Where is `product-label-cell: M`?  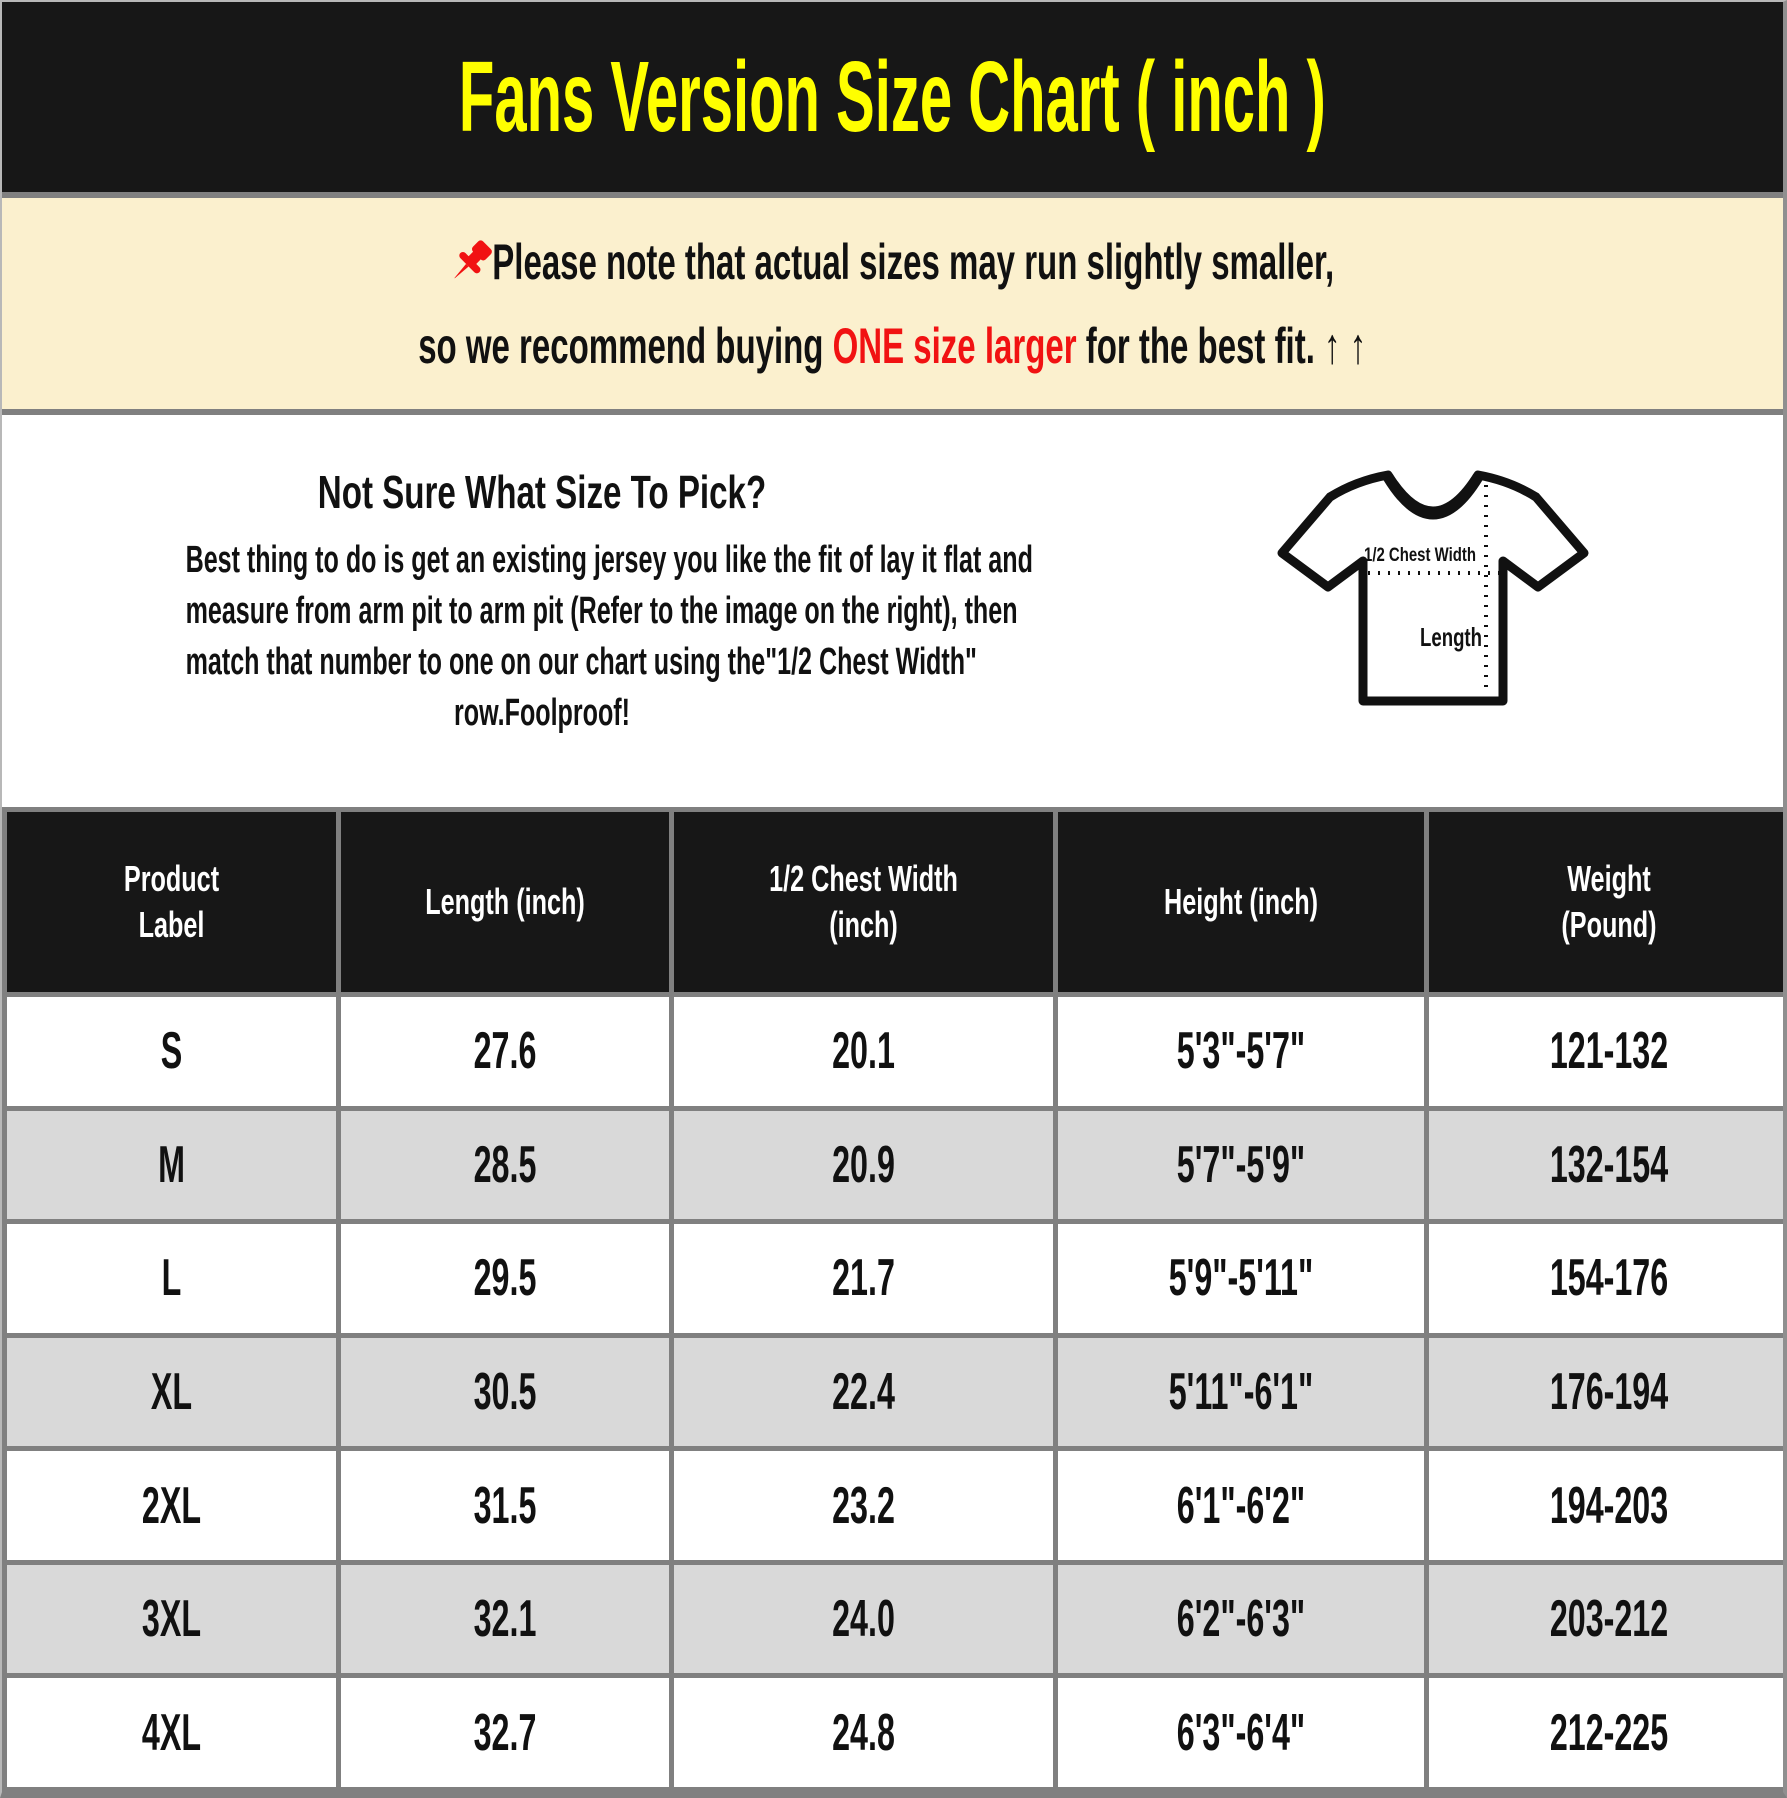 product-label-cell: M is located at coordinates (171, 1165).